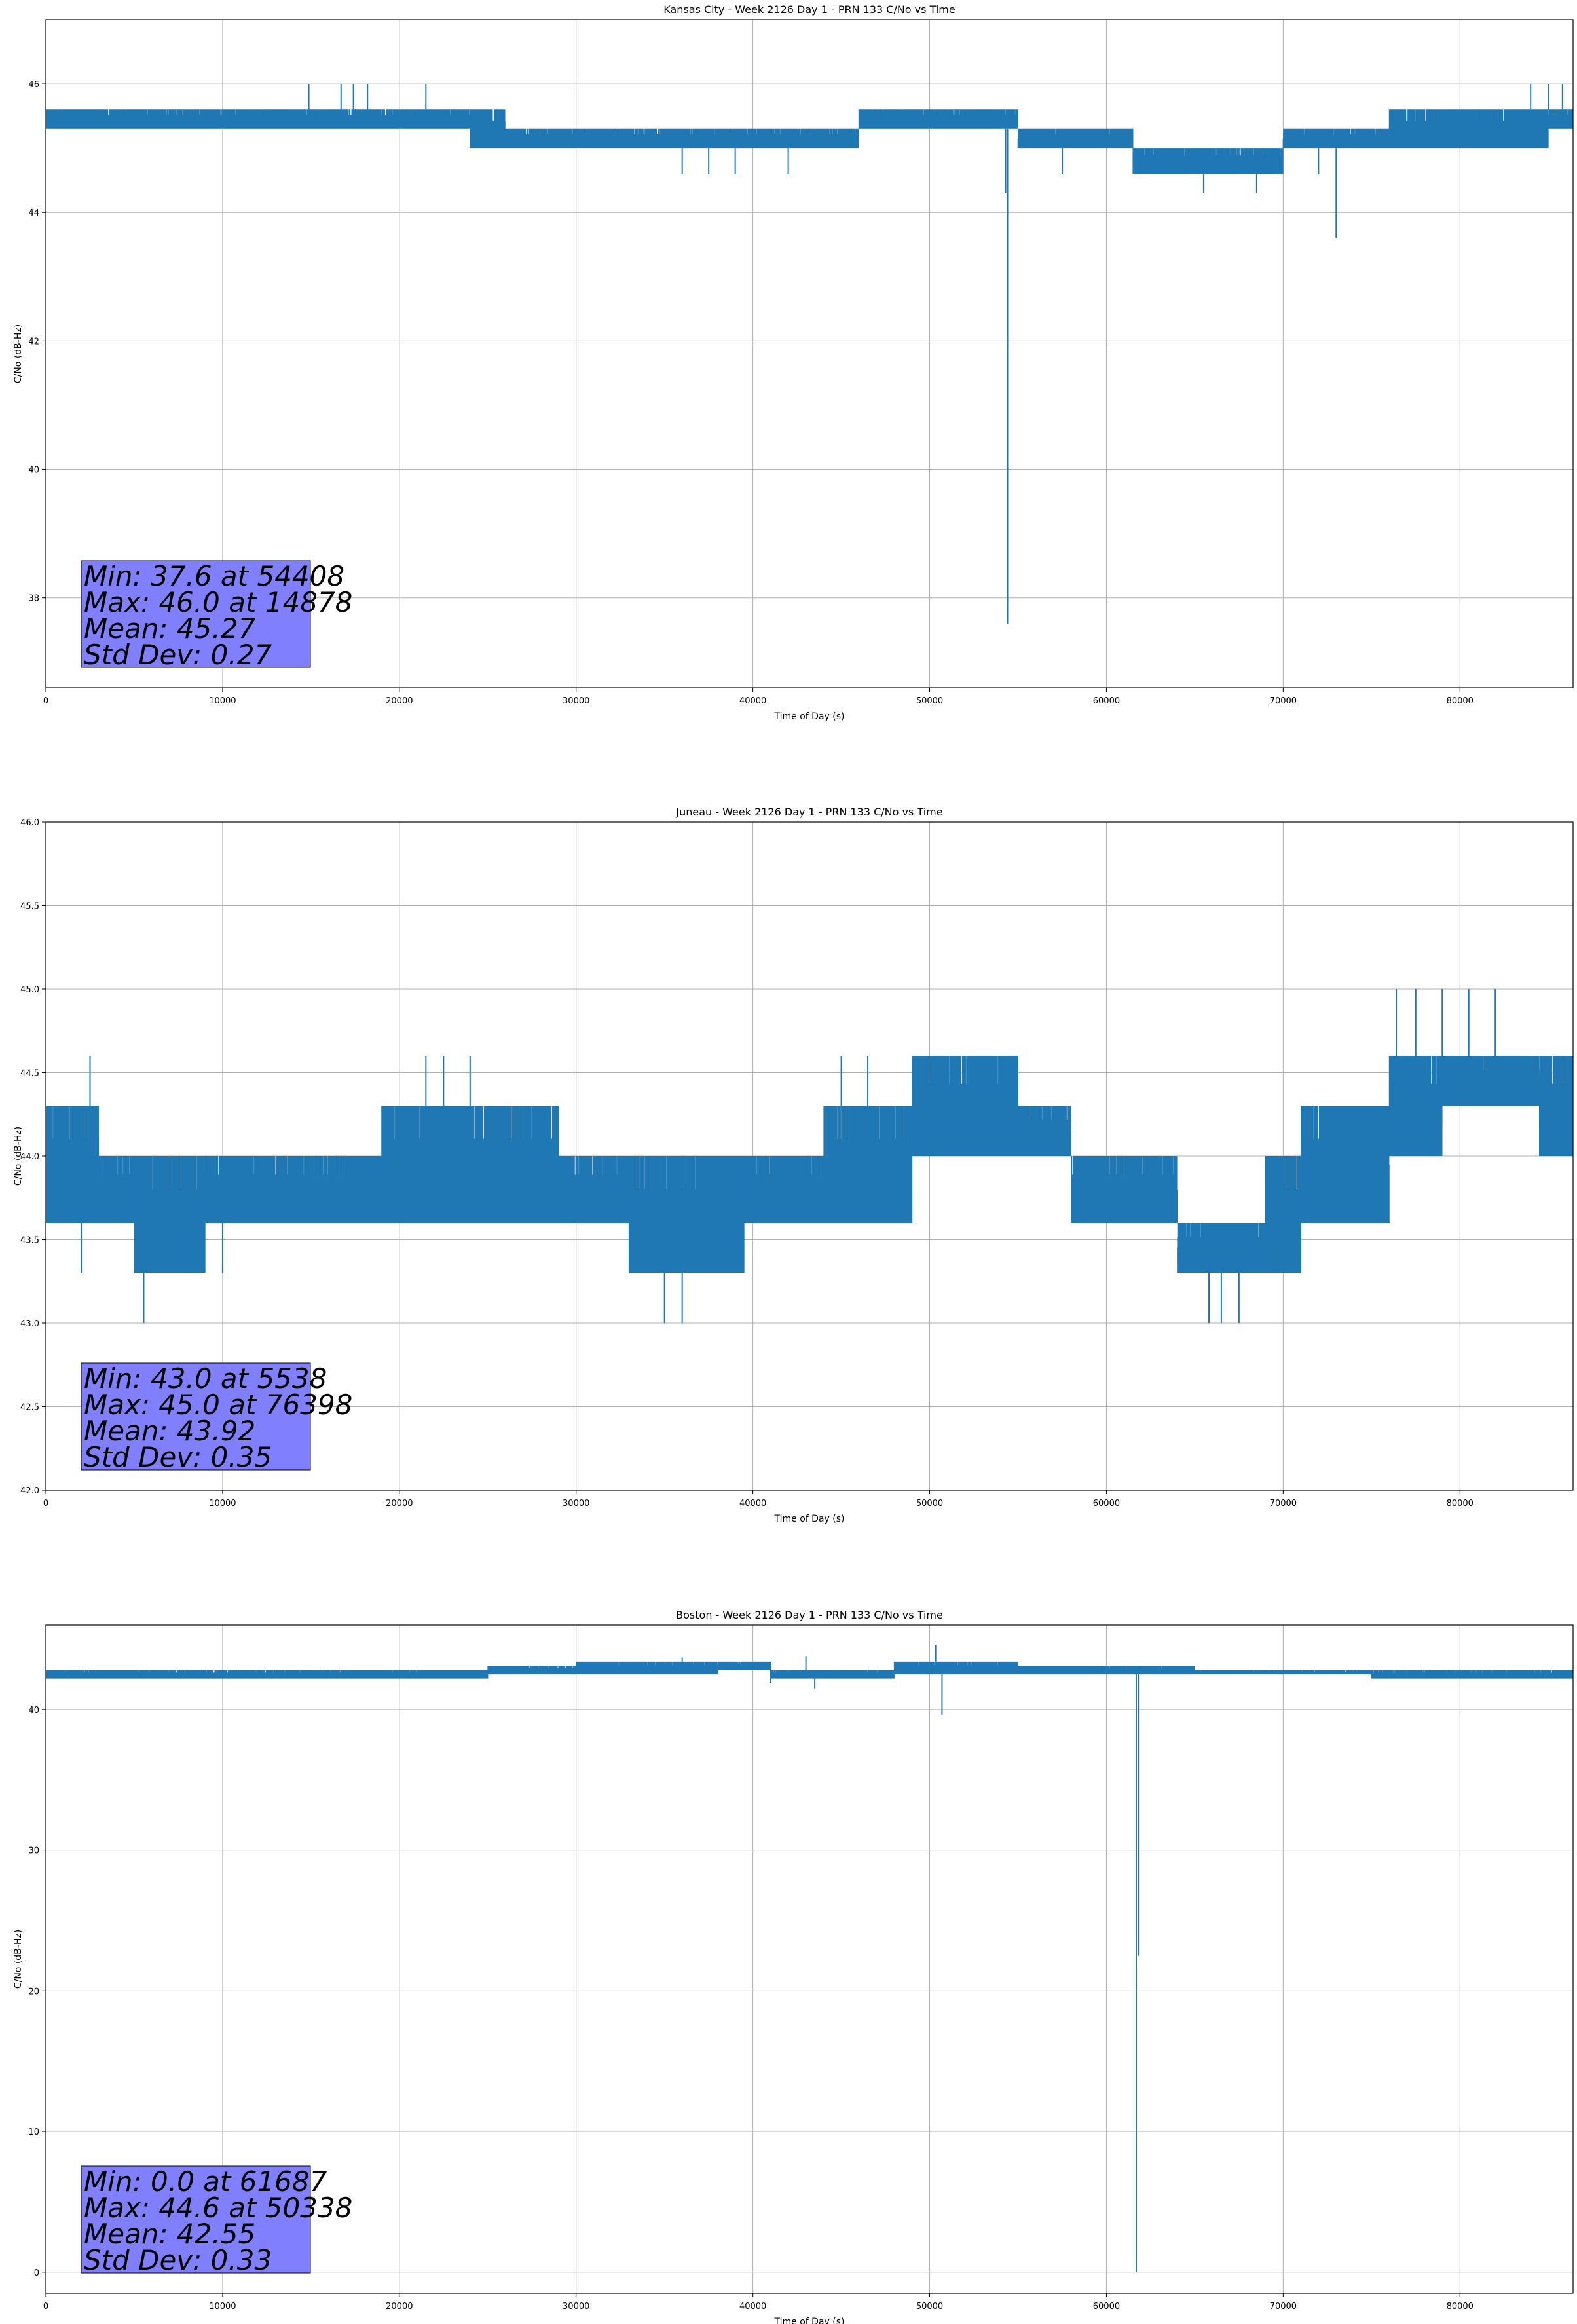 The width and height of the screenshot is (1577, 2324). I want to click on y-tick-label: 38, so click(33, 599).